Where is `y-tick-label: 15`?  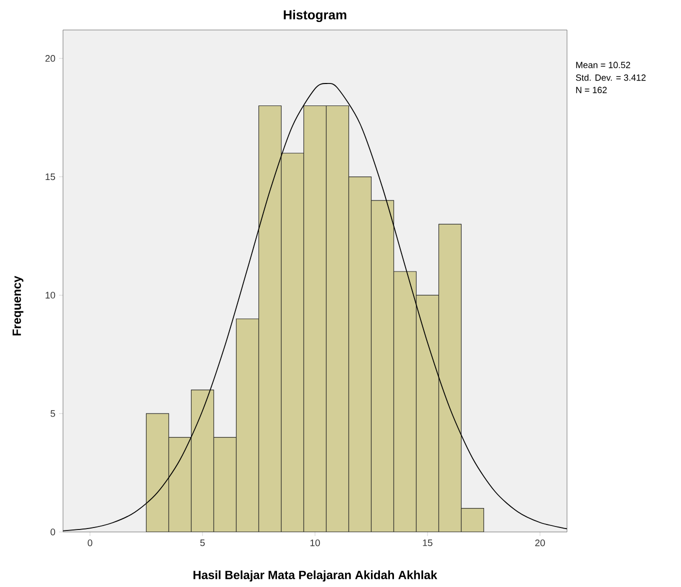 y-tick-label: 15 is located at coordinates (51, 176).